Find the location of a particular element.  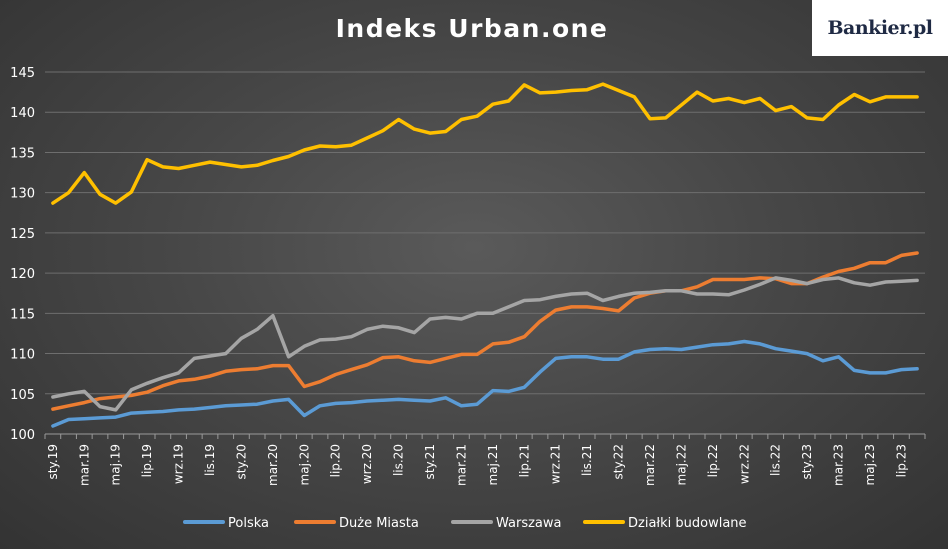

x-tick-label: maj.23 is located at coordinates (870, 464).